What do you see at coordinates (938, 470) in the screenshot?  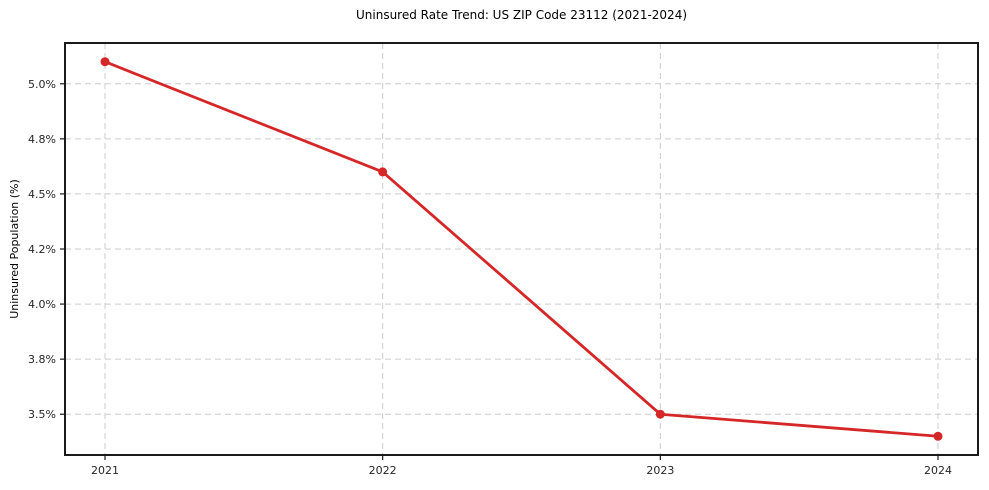 I see `x-tick-label: 2024` at bounding box center [938, 470].